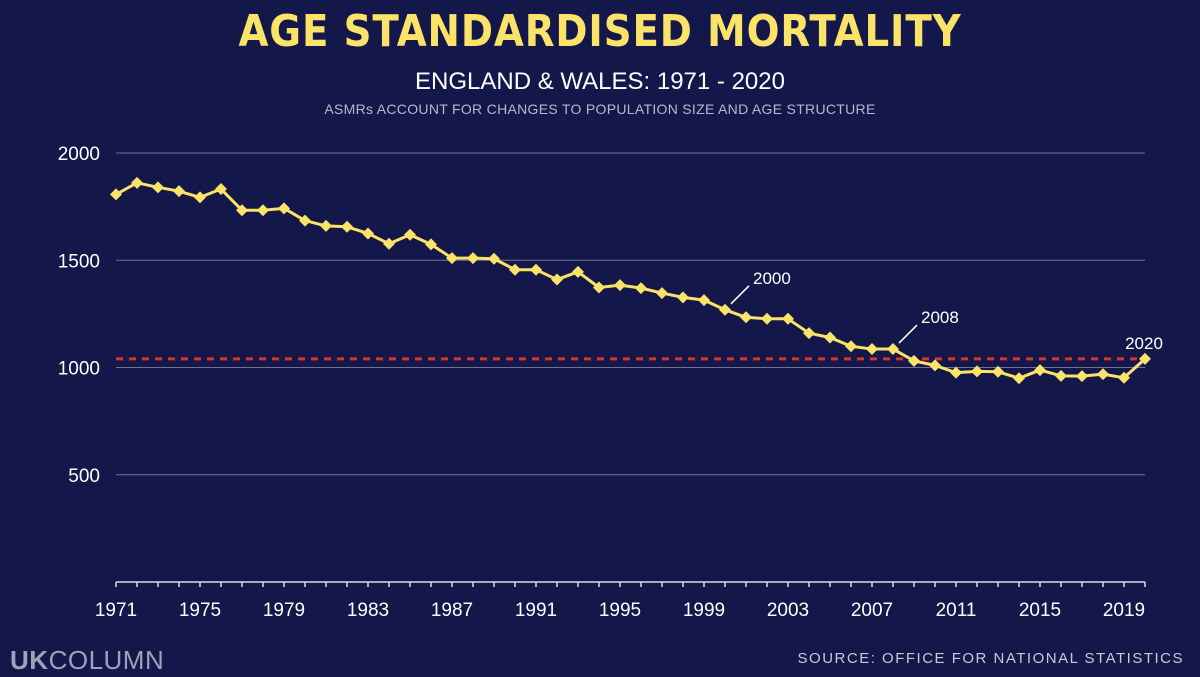 This screenshot has height=677, width=1200. What do you see at coordinates (284, 610) in the screenshot?
I see `x-tick-label: 1979` at bounding box center [284, 610].